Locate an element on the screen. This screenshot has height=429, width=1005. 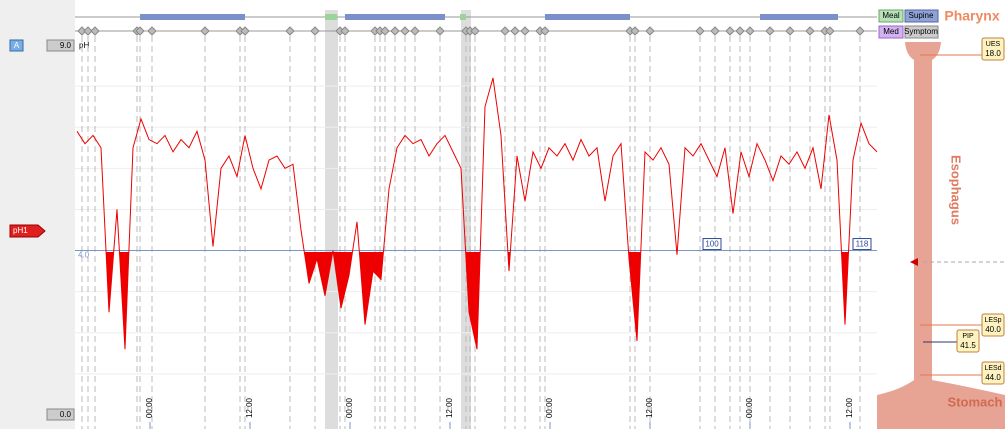
meal-button is located at coordinates (891, 16).